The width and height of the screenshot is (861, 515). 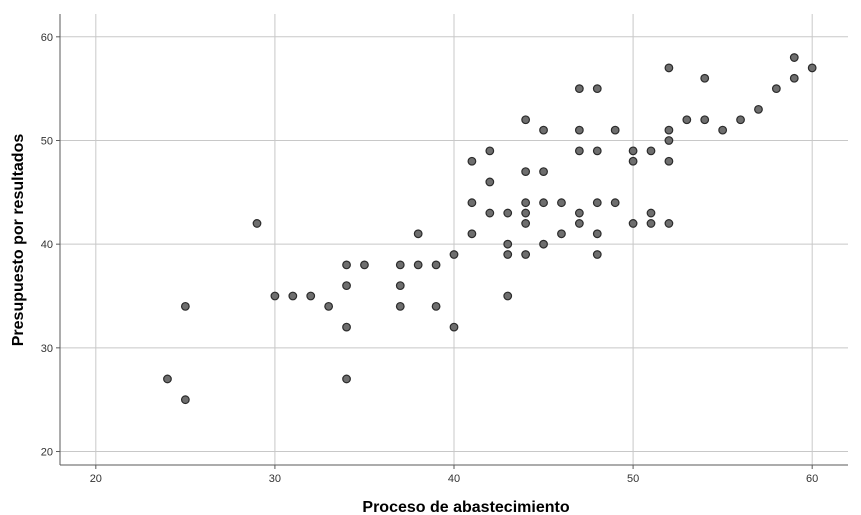 What do you see at coordinates (47, 349) in the screenshot?
I see `y-tick-label: 30` at bounding box center [47, 349].